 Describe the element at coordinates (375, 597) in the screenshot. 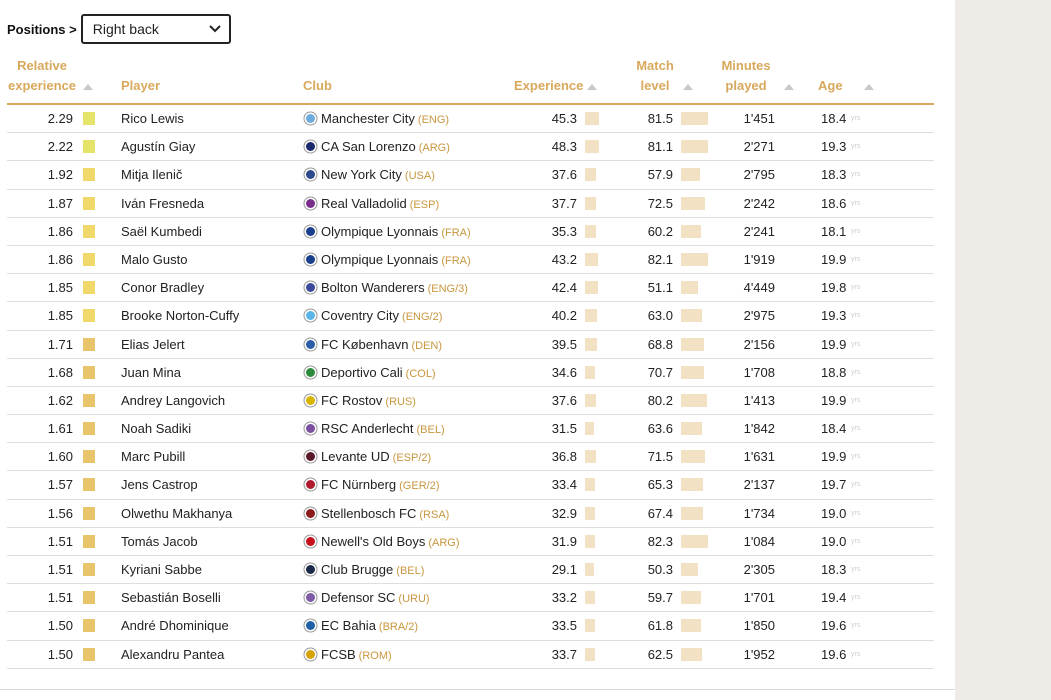

I see `club-link: Defensor SC (URU)` at that location.